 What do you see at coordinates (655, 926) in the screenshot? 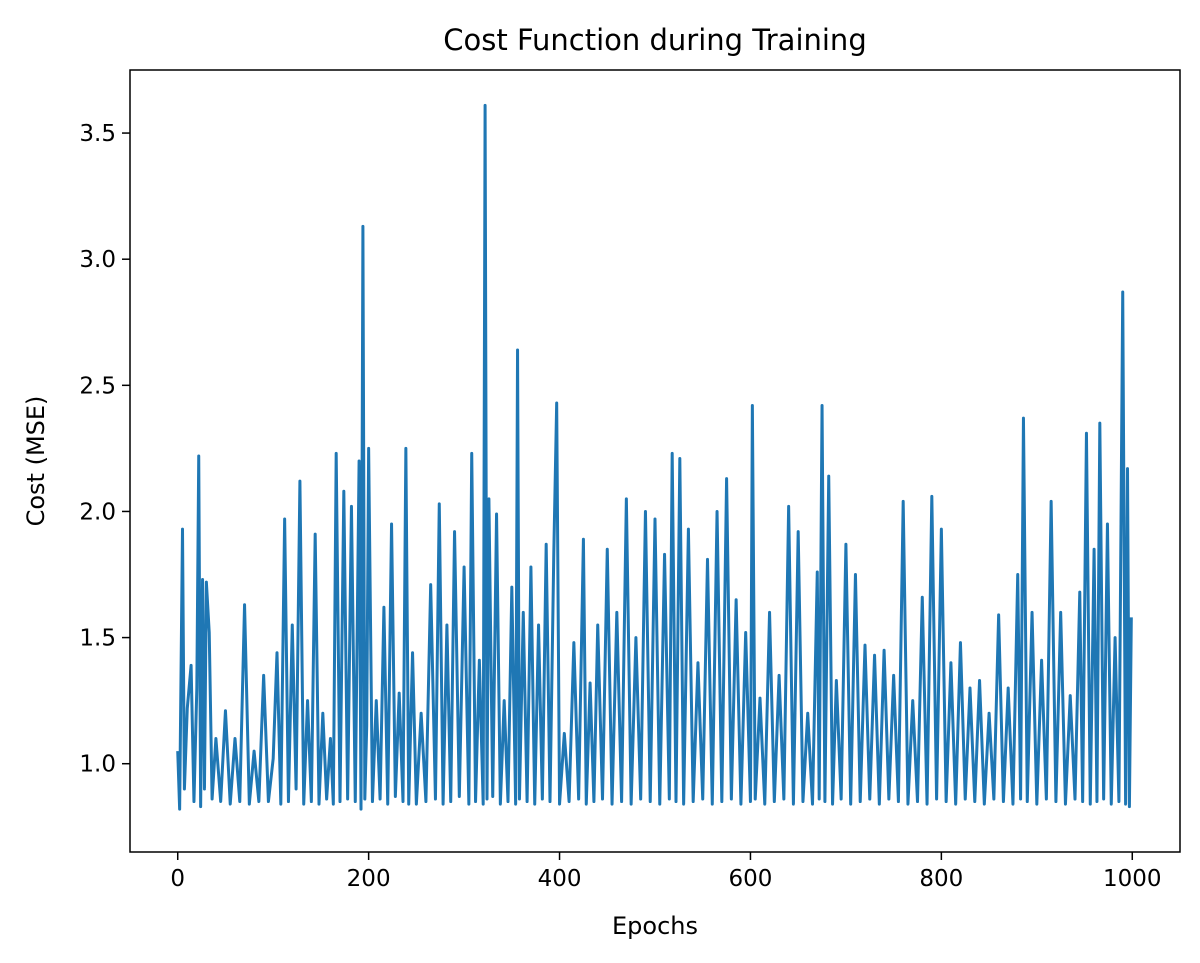
I see `x-axis-label: Epochs` at bounding box center [655, 926].